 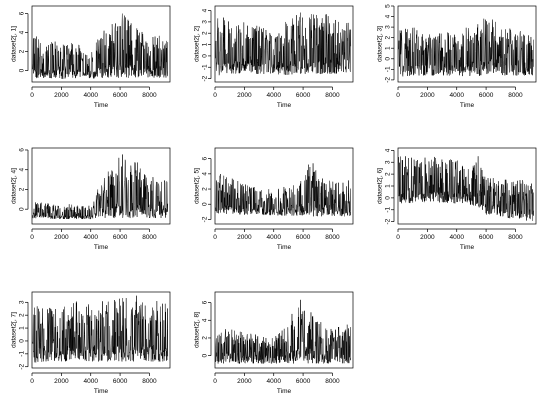 I want to click on y-axis-label: dataset2[, 6], so click(x=380, y=186).